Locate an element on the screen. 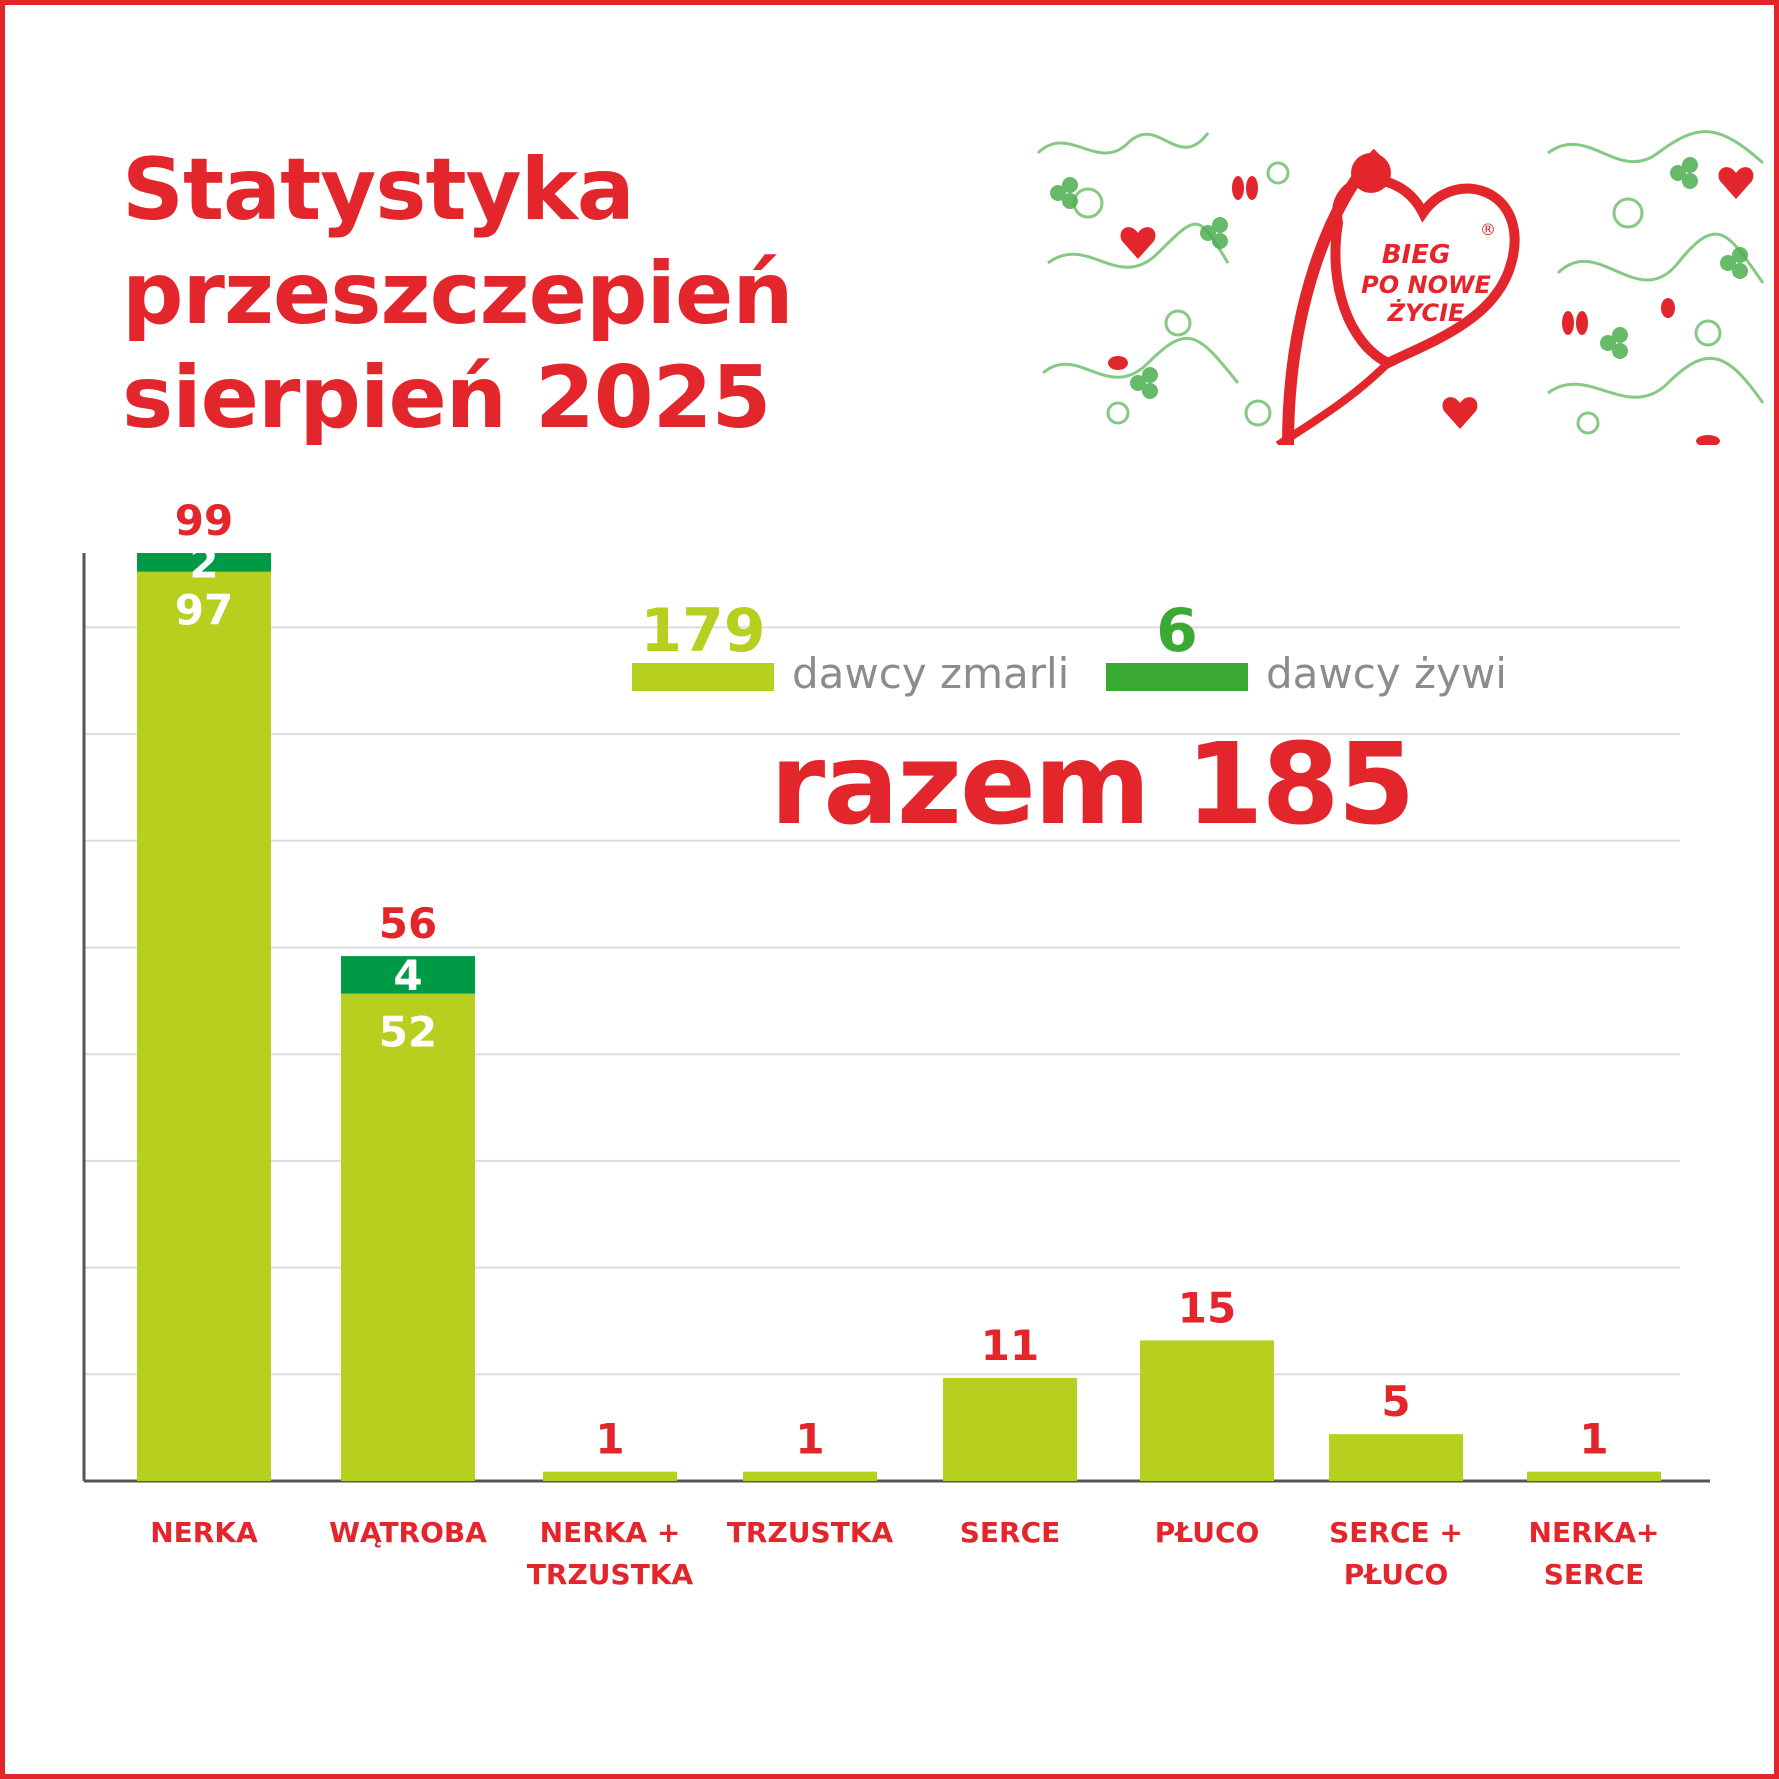 The width and height of the screenshot is (1779, 1779). legend-deceased-label: dawcy zmarli is located at coordinates (931, 673).